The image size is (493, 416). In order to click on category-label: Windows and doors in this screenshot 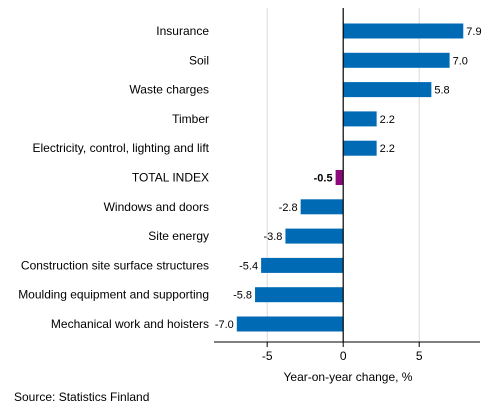, I will do `click(156, 207)`.